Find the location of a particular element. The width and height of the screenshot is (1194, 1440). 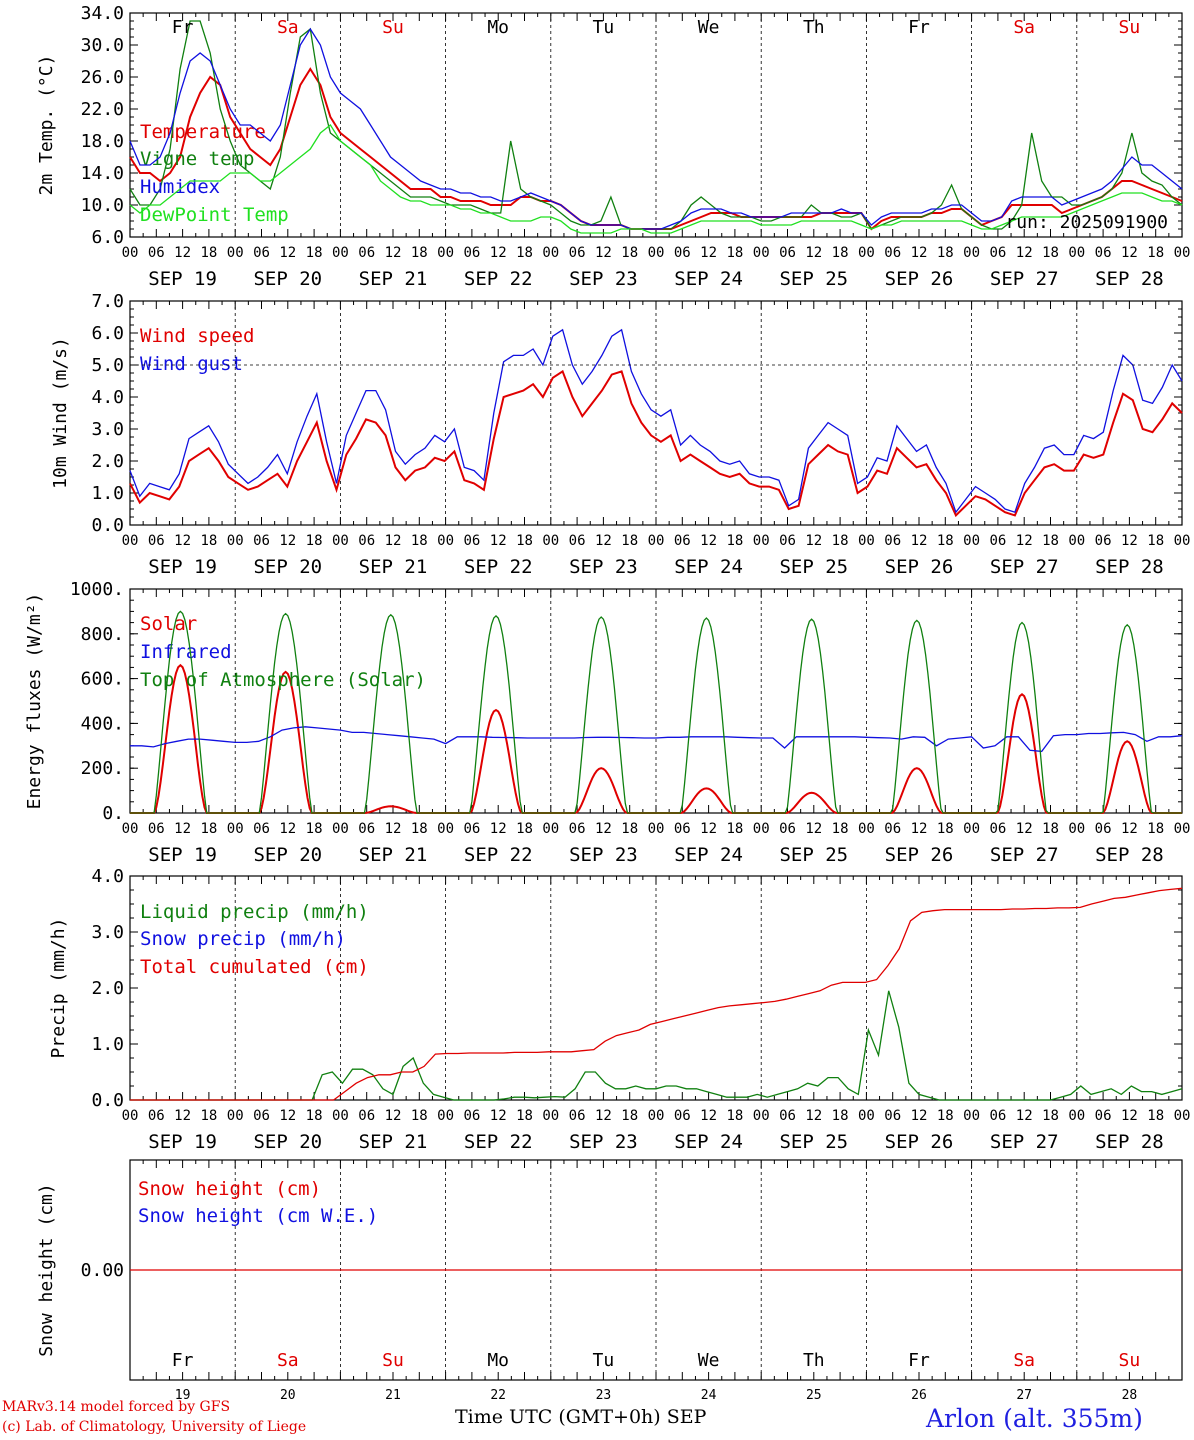

series-line-top-of-atmosphere-solar- is located at coordinates (656, 712).